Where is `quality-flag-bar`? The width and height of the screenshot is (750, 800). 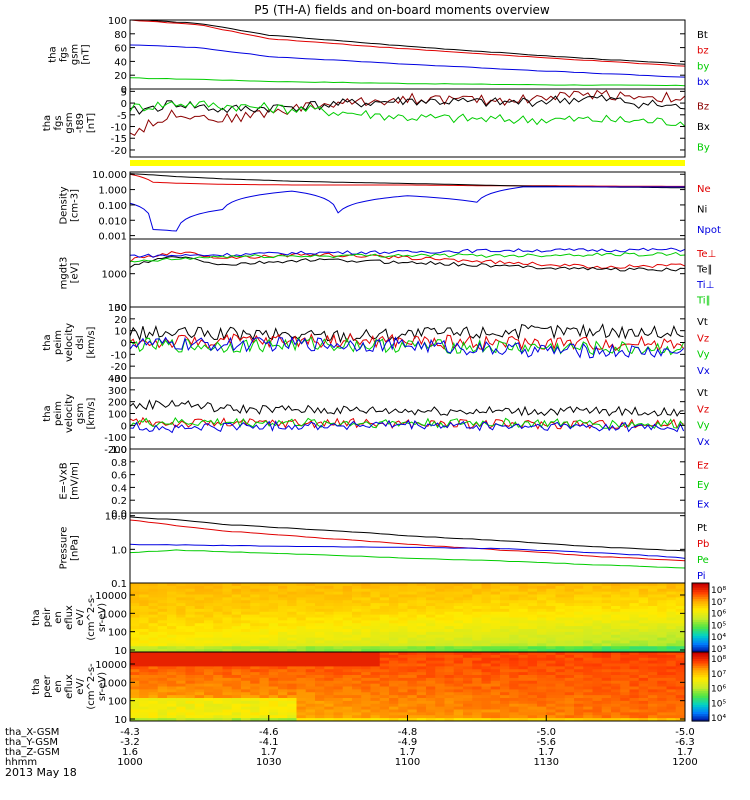 quality-flag-bar is located at coordinates (407, 163).